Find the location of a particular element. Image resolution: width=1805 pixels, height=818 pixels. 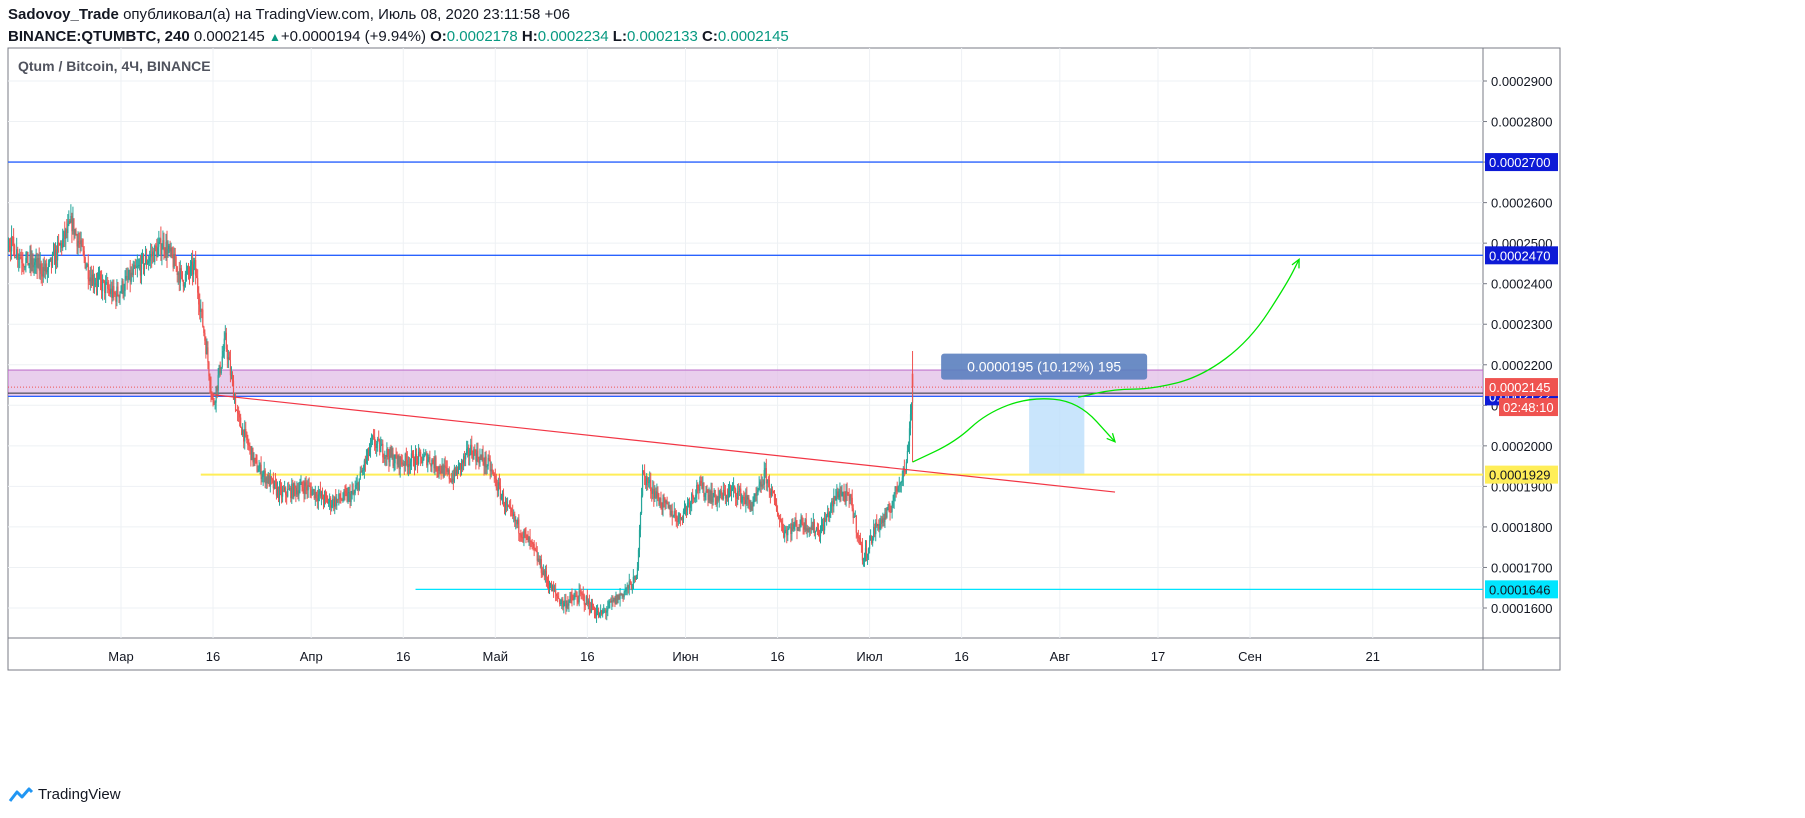

level-price-tag: 0.0002700 is located at coordinates (1519, 162).